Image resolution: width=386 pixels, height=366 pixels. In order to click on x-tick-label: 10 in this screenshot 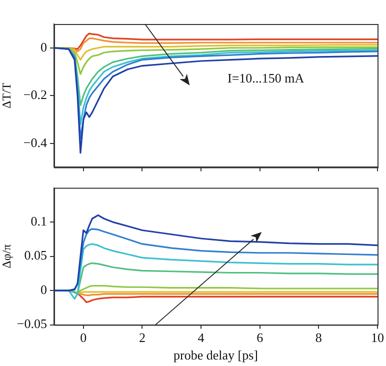, I will do `click(377, 338)`.